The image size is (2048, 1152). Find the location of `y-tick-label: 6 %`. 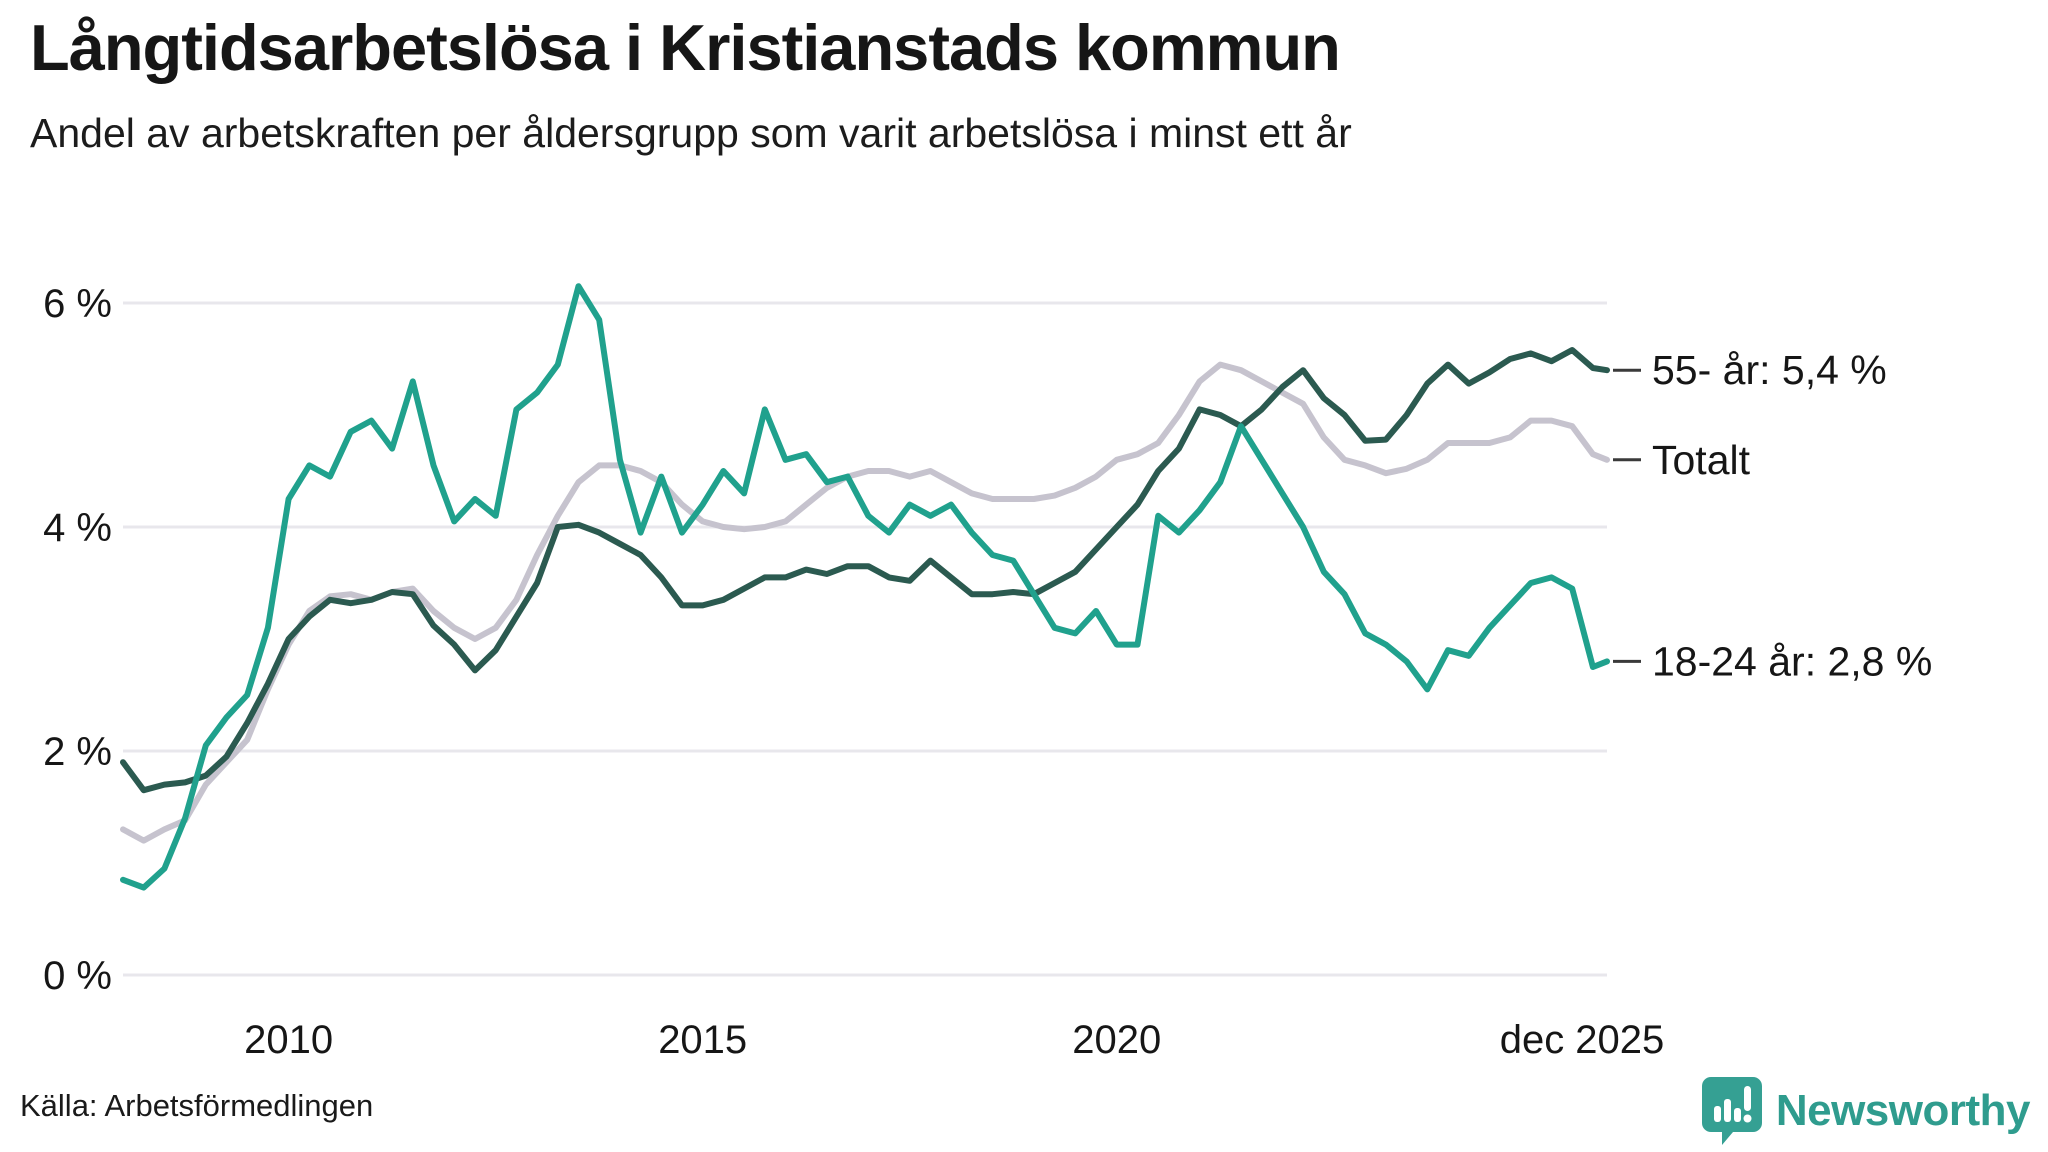

y-tick-label: 6 % is located at coordinates (77, 304).